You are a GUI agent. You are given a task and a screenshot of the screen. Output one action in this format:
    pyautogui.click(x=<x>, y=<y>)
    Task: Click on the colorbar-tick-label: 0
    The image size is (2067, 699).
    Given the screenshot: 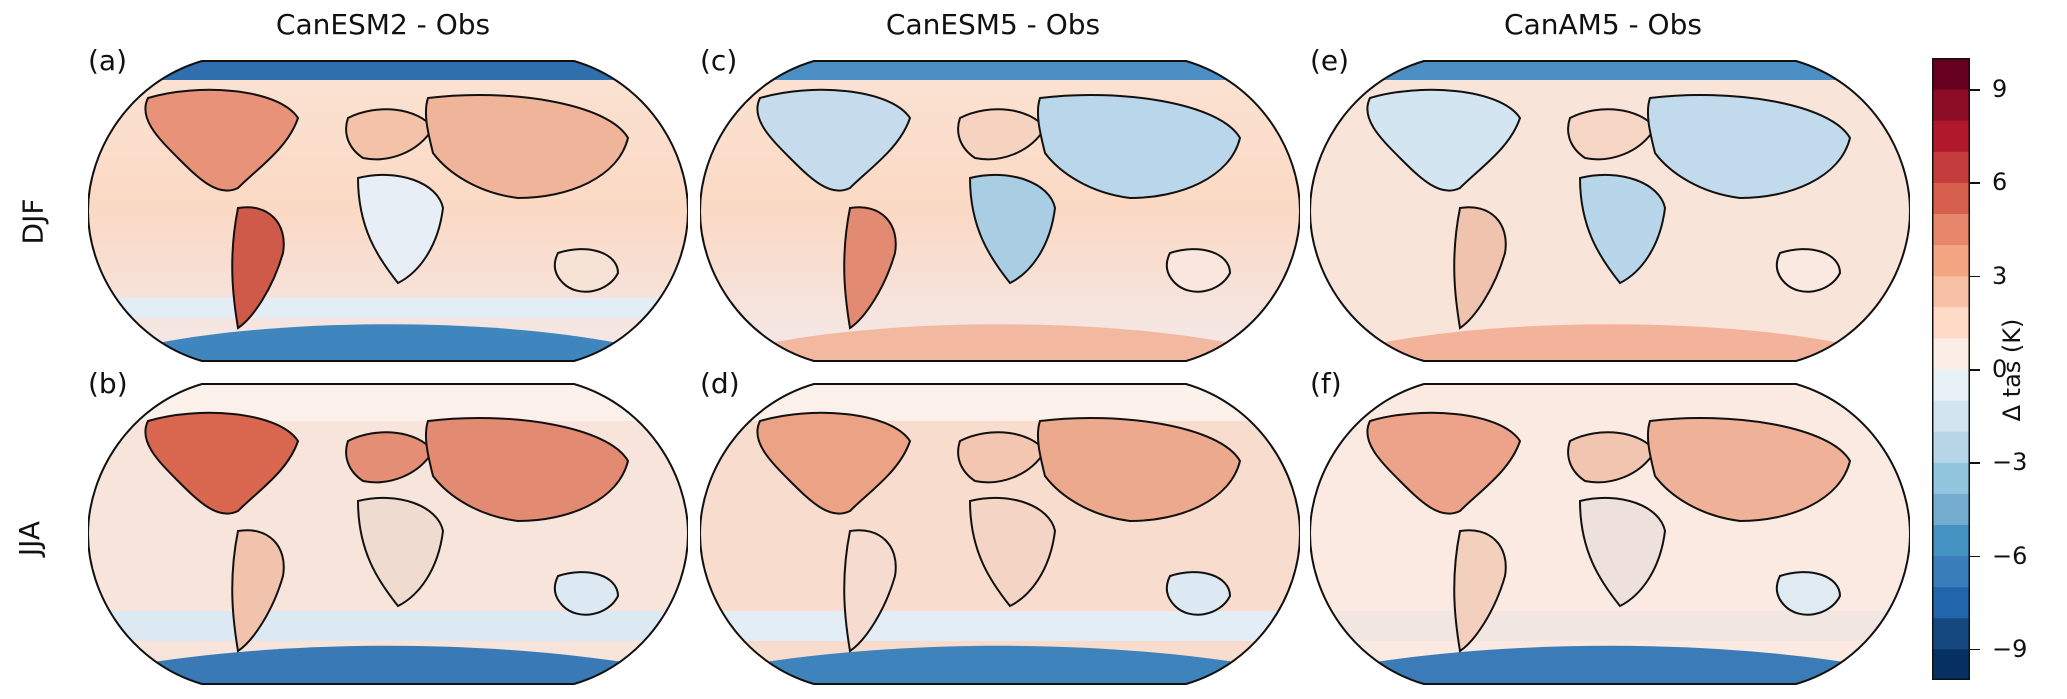 What is the action you would take?
    pyautogui.click(x=2000, y=369)
    